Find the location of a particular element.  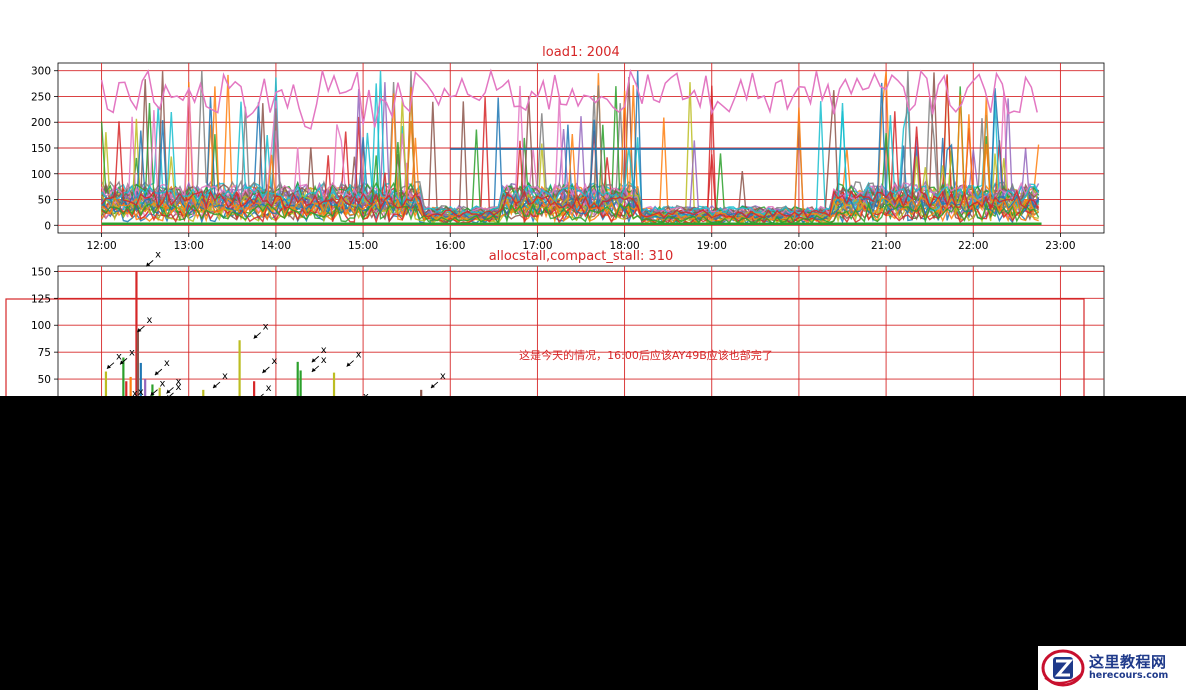

load1-xtick-label: 23:00 is located at coordinates (1060, 246).